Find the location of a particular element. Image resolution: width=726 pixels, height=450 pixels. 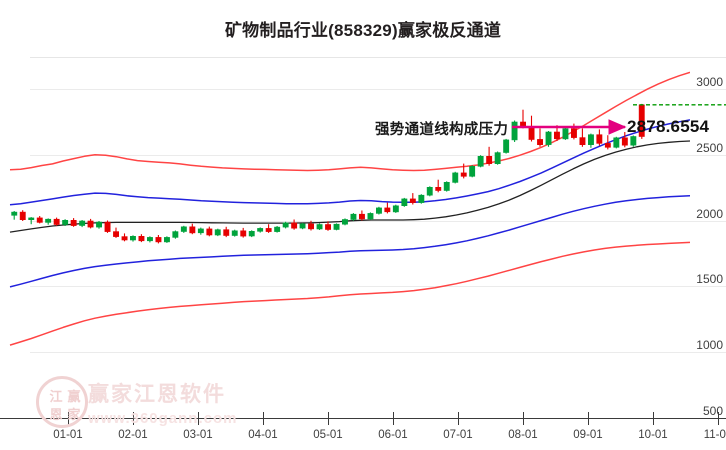

annotation-label: 强势通道线构成压力 is located at coordinates (442, 130).